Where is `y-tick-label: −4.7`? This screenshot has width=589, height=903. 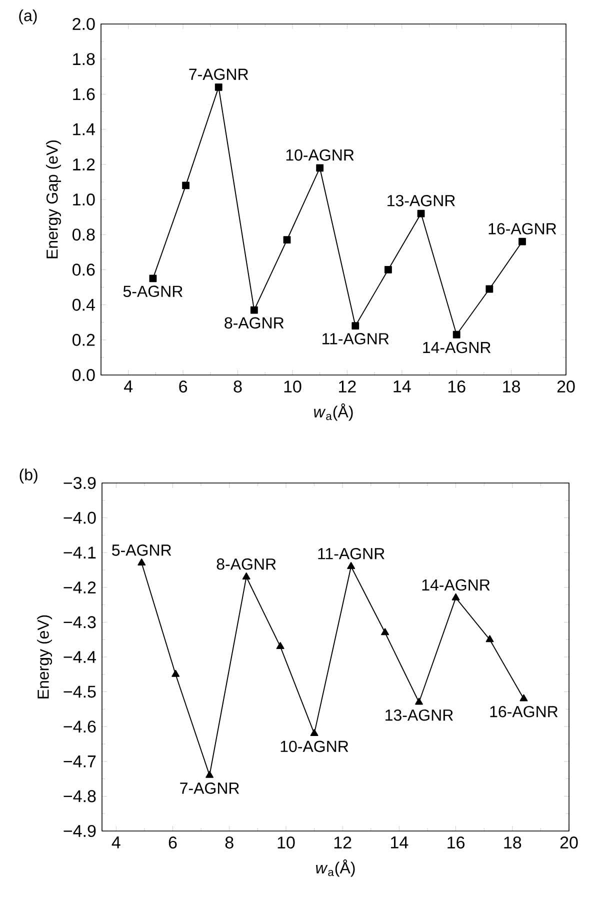
y-tick-label: −4.7 is located at coordinates (80, 762).